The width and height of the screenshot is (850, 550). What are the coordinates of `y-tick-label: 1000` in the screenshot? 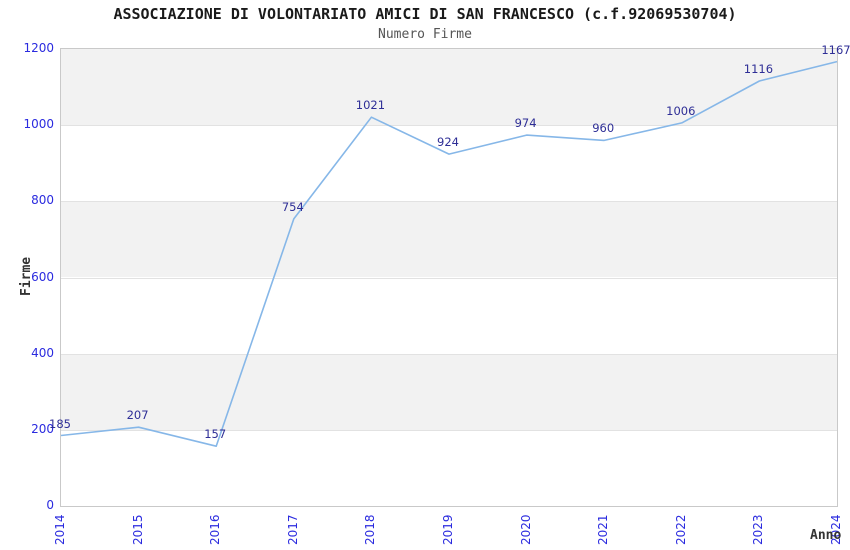 It's located at (38, 124).